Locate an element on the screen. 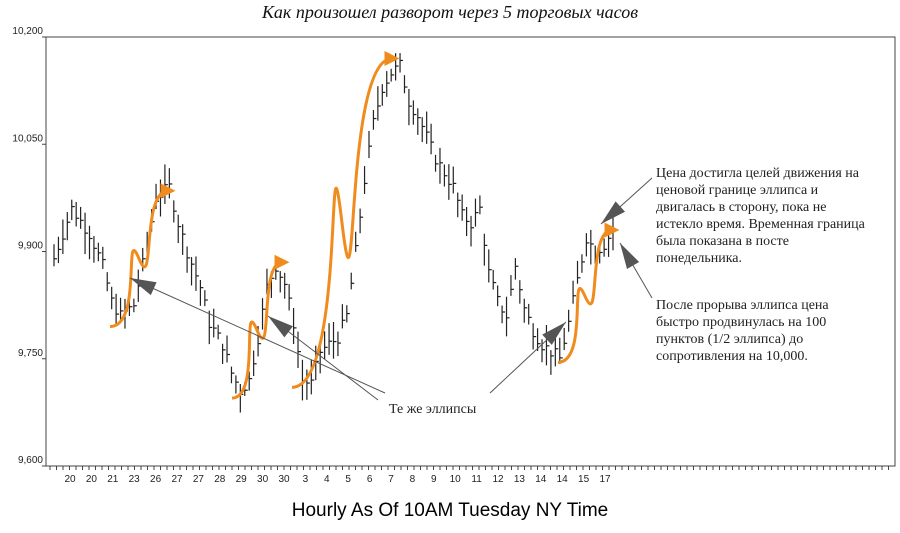  y-tick-label: 9,750 is located at coordinates (30, 353).